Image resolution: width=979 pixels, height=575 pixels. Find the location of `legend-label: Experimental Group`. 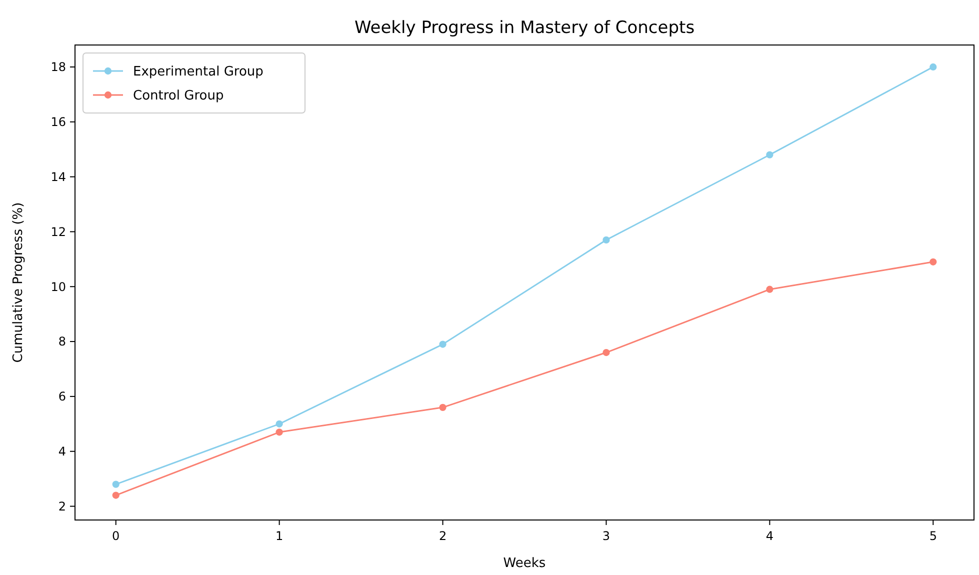

legend-label: Experimental Group is located at coordinates (198, 72).